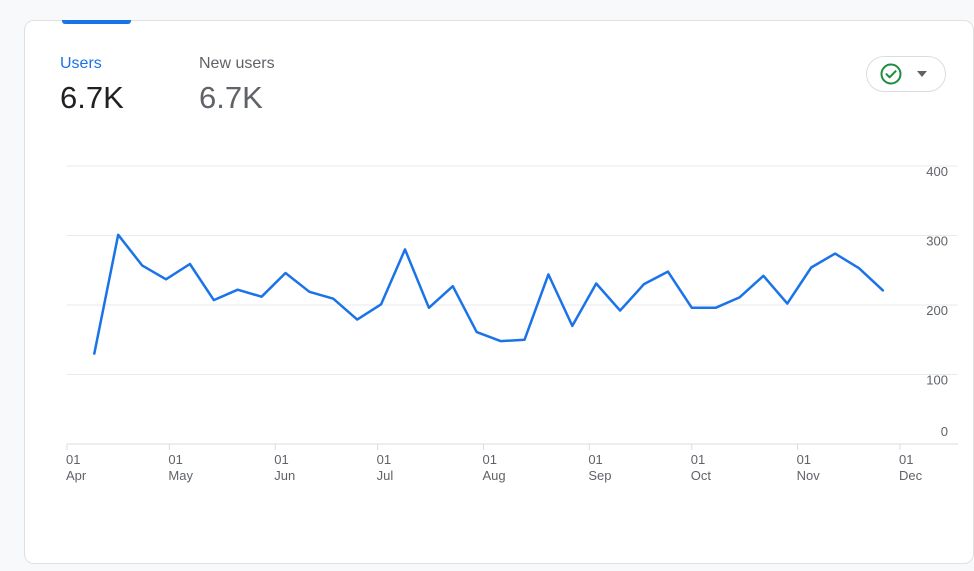 The width and height of the screenshot is (974, 571). What do you see at coordinates (701, 475) in the screenshot?
I see `x-tick-month-oct: Oct` at bounding box center [701, 475].